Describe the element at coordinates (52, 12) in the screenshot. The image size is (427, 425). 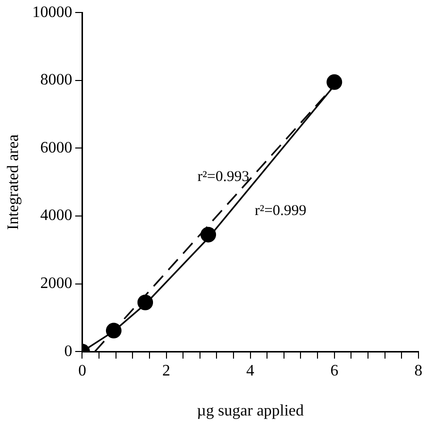
I see `y-tick-label: 10000` at that location.